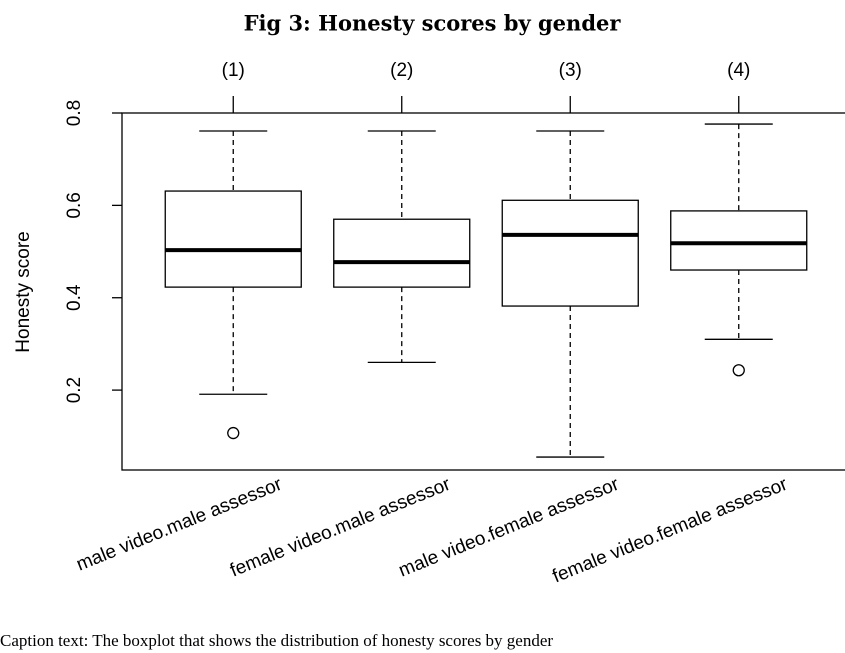 The height and width of the screenshot is (653, 845). I want to click on top-label: (2), so click(401, 70).